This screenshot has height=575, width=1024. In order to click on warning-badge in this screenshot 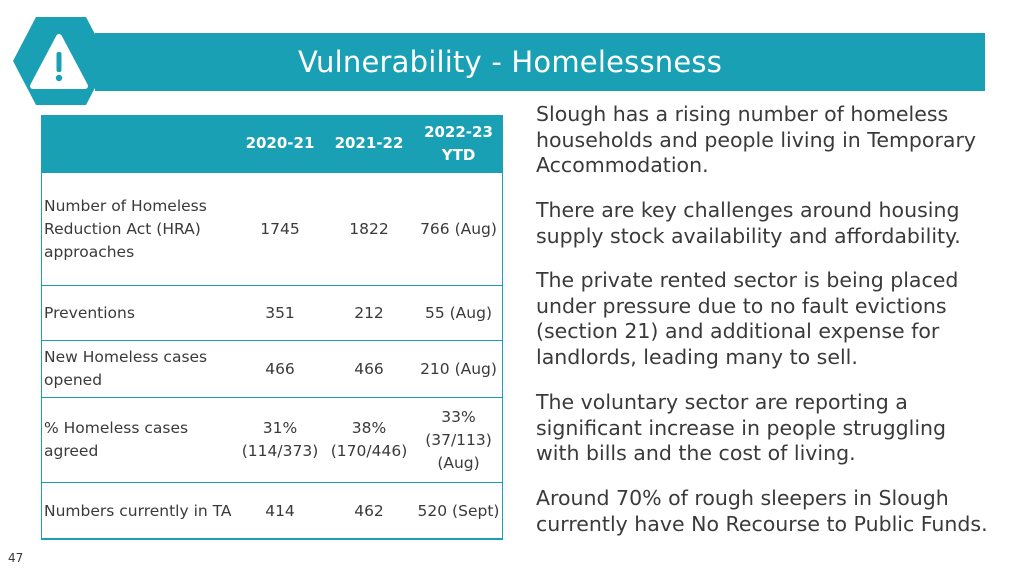, I will do `click(61, 61)`.